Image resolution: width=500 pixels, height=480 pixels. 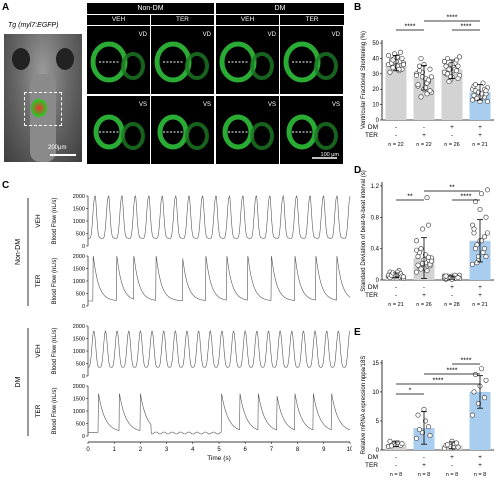 I want to click on x-tick-label: 7, so click(x=272, y=450).